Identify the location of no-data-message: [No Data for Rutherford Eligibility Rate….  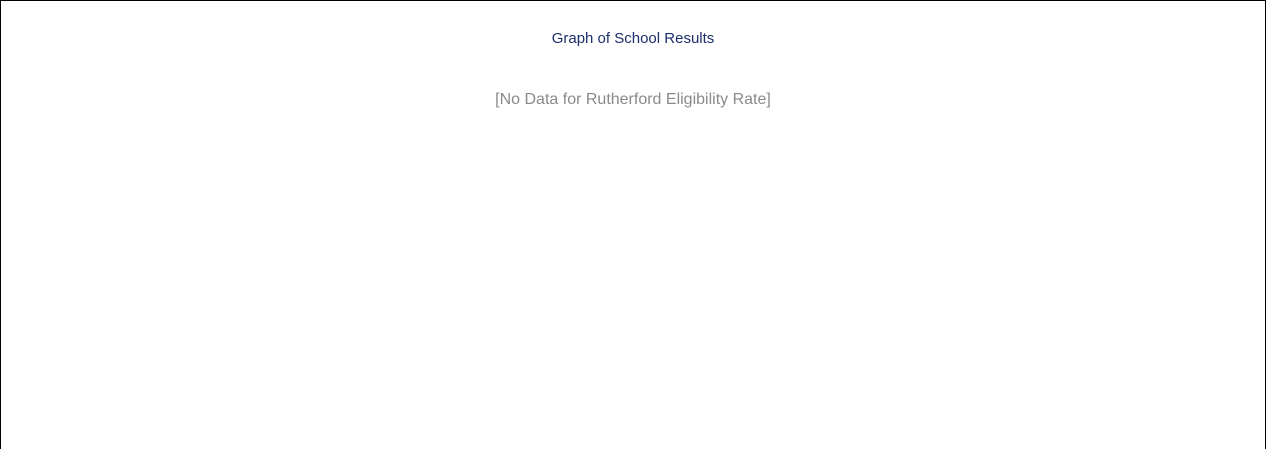
(633, 99).